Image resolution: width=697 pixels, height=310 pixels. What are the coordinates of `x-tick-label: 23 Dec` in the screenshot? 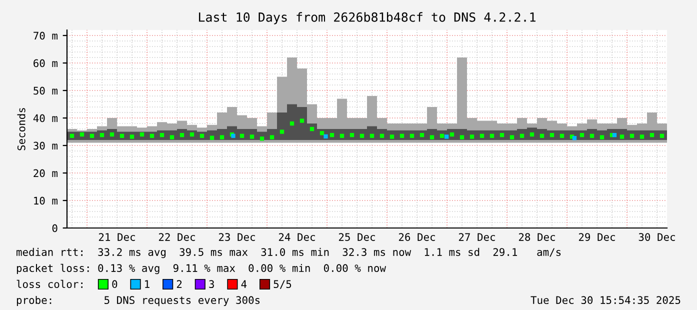 It's located at (236, 237).